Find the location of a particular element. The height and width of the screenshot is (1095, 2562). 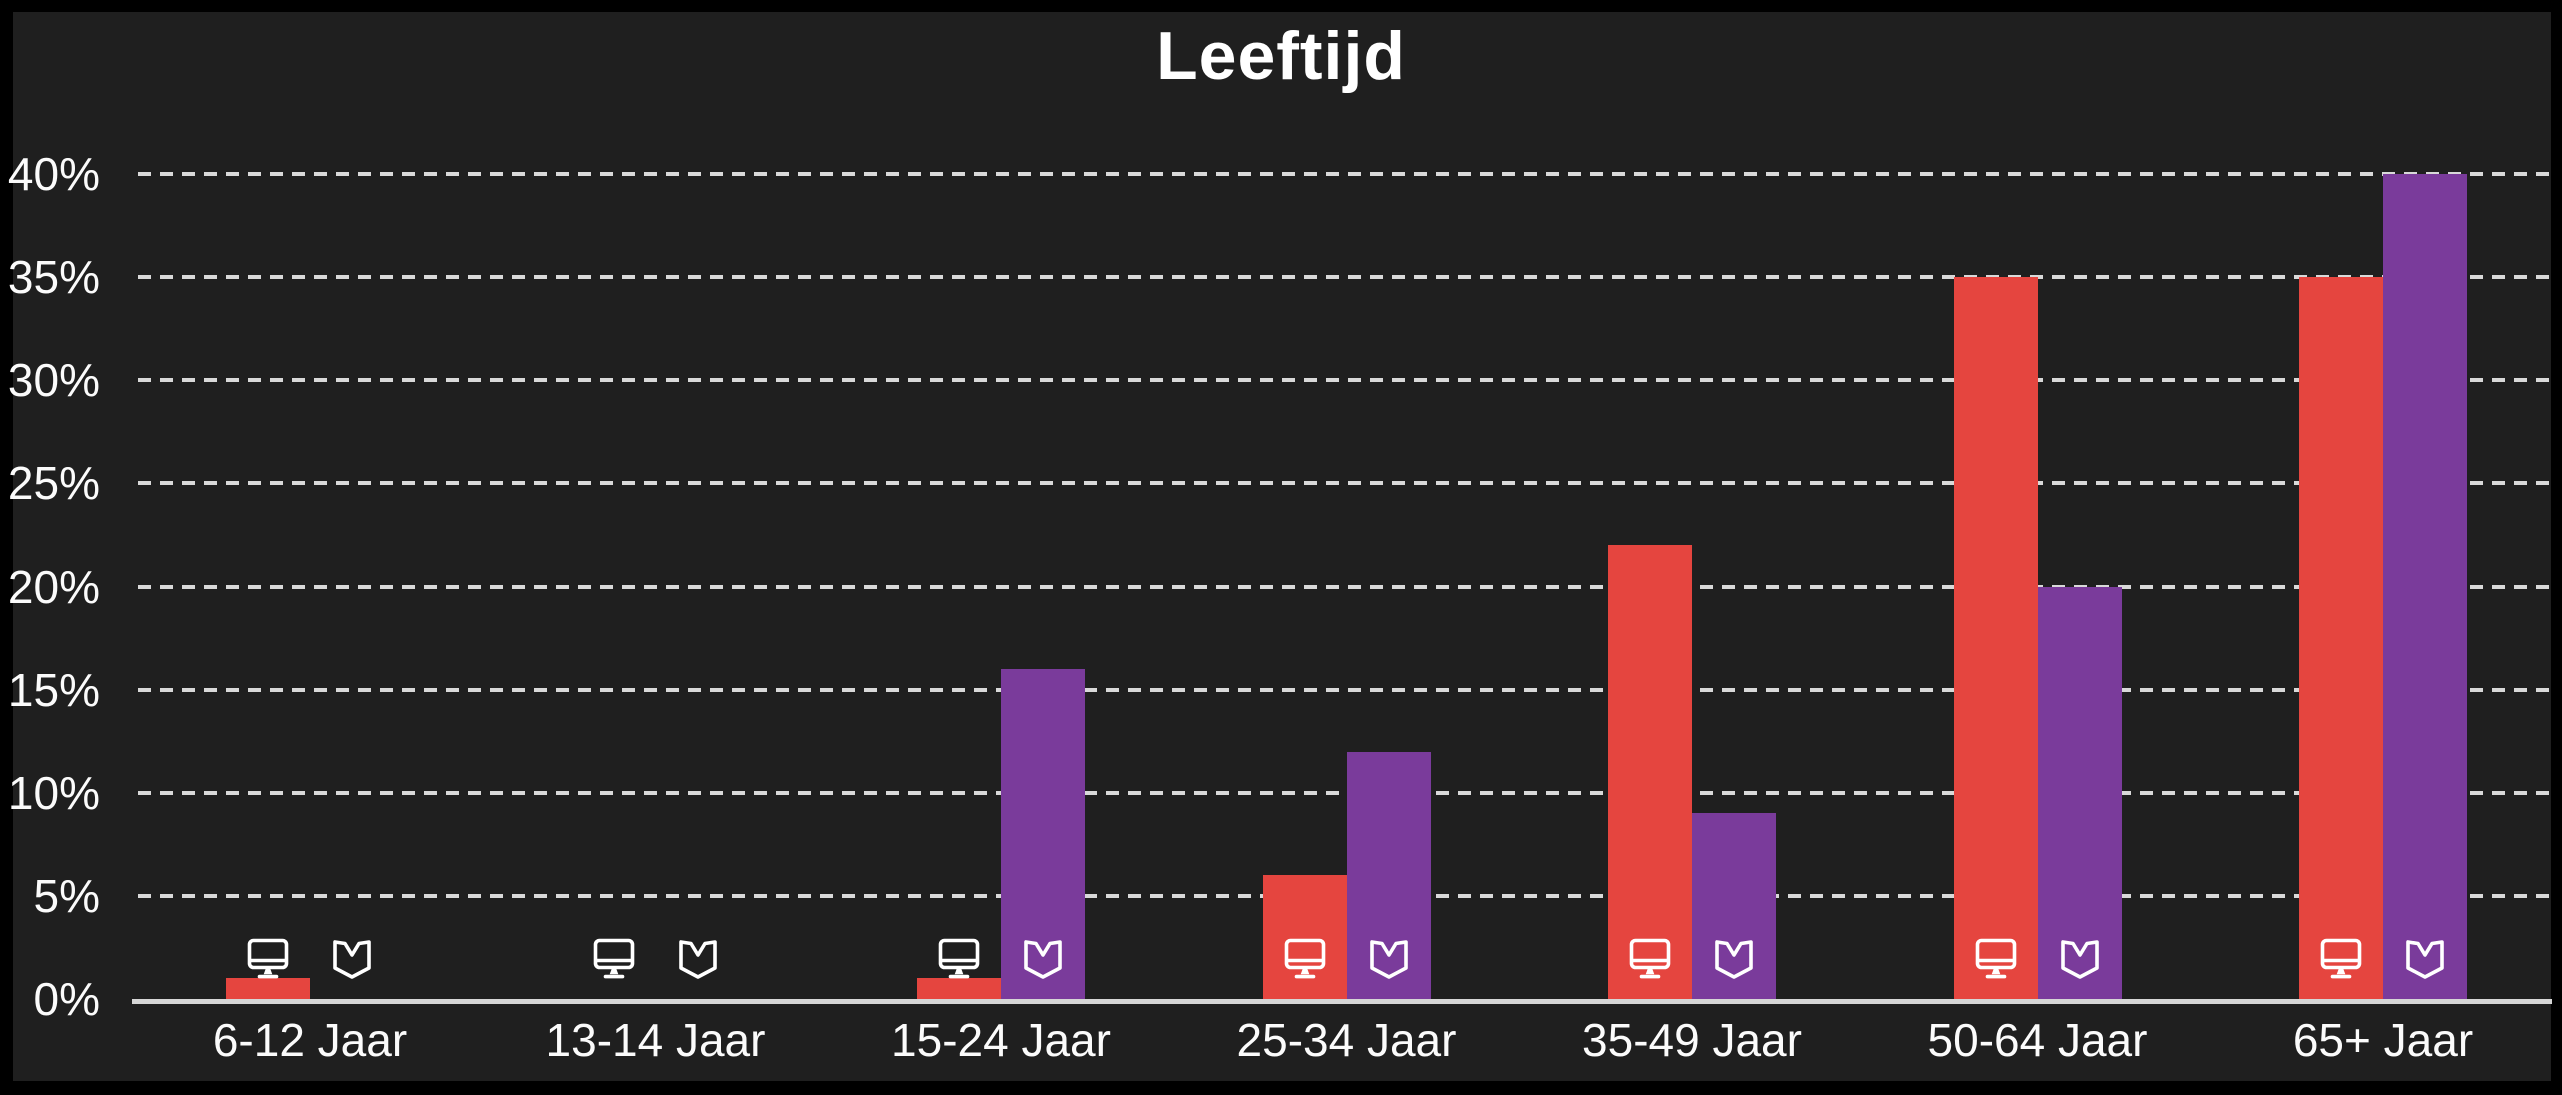

y-axis-tick-label: 5% is located at coordinates (66, 895).